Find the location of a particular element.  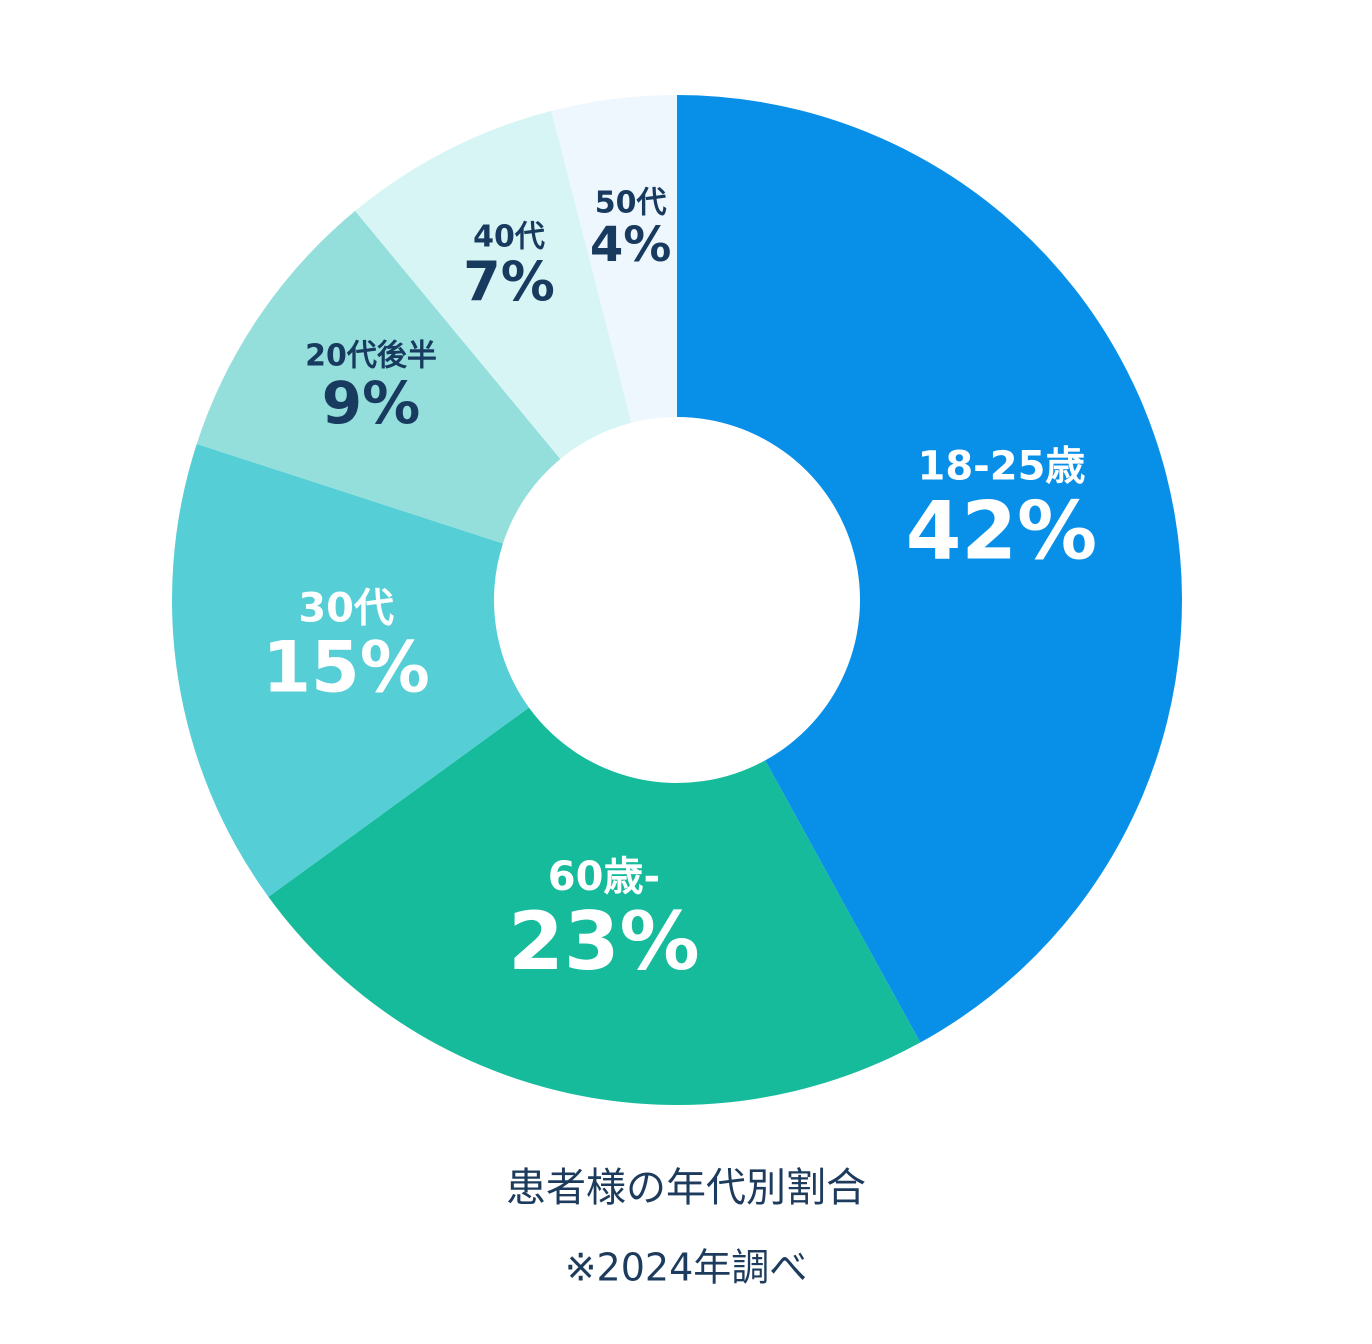

value-label: 4% is located at coordinates (631, 245).